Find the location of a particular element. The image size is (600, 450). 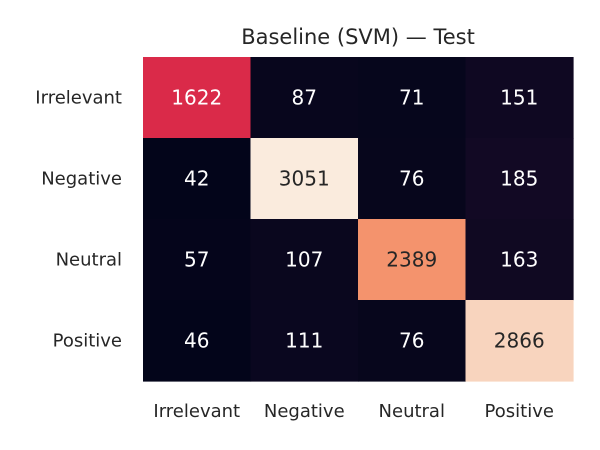

heatmap-cell-r3-c0 is located at coordinates (197, 341).